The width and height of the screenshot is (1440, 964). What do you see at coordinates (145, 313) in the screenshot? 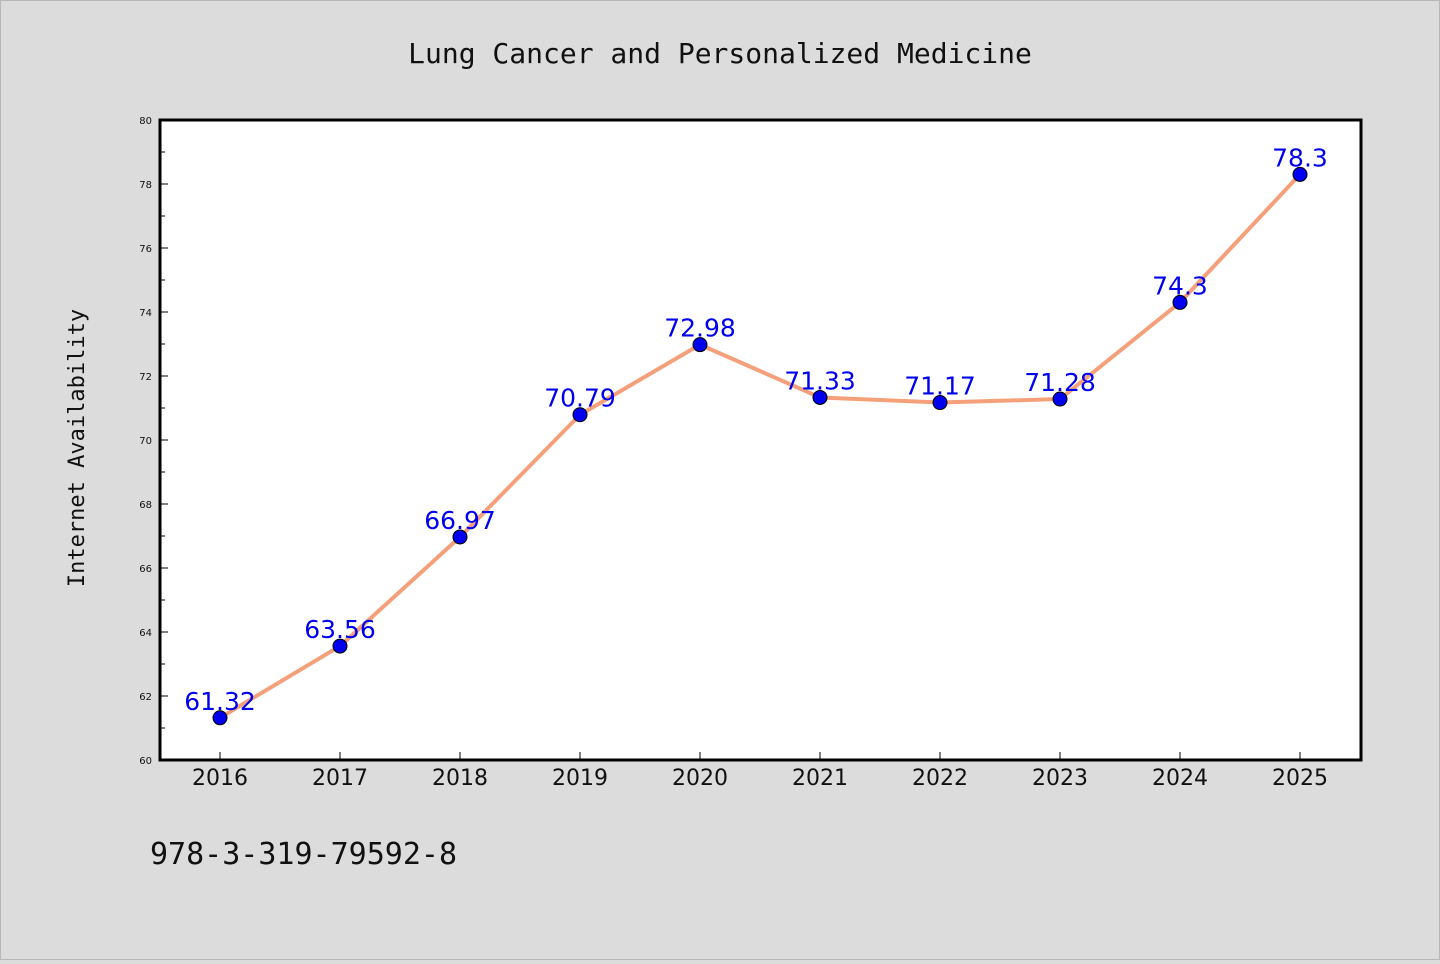
I see `y-tick-label: 74` at bounding box center [145, 313].